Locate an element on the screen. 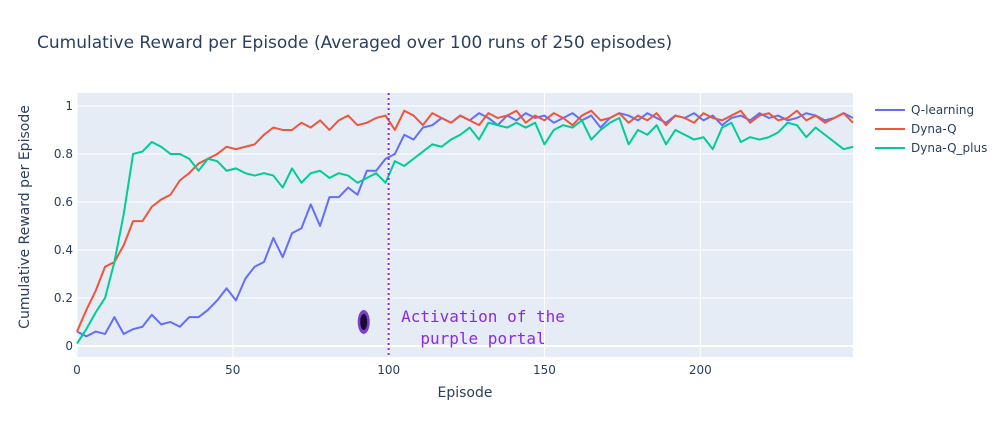  y-tick-label: 0 is located at coordinates (69, 346).